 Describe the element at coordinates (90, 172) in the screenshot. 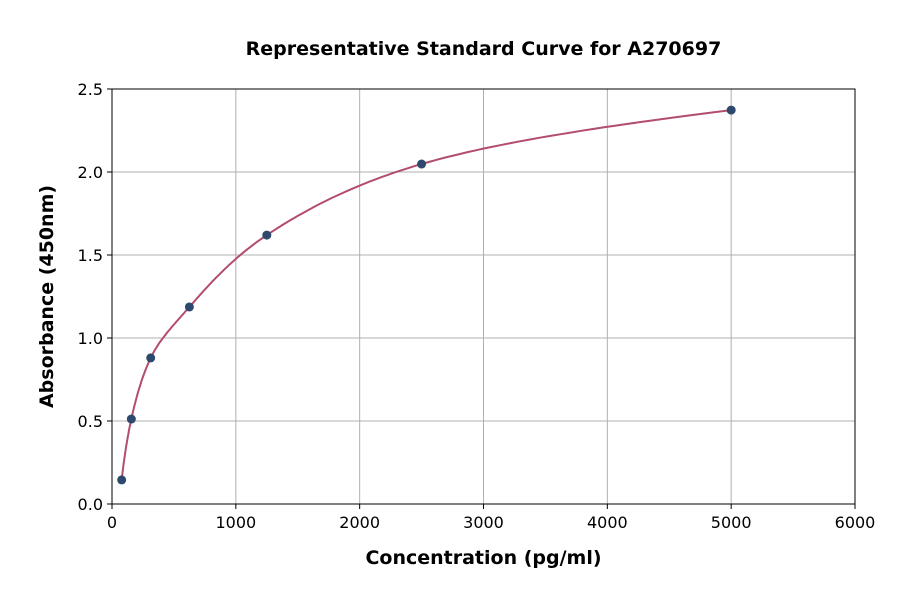

I see `y-tick-label: 2.0` at that location.